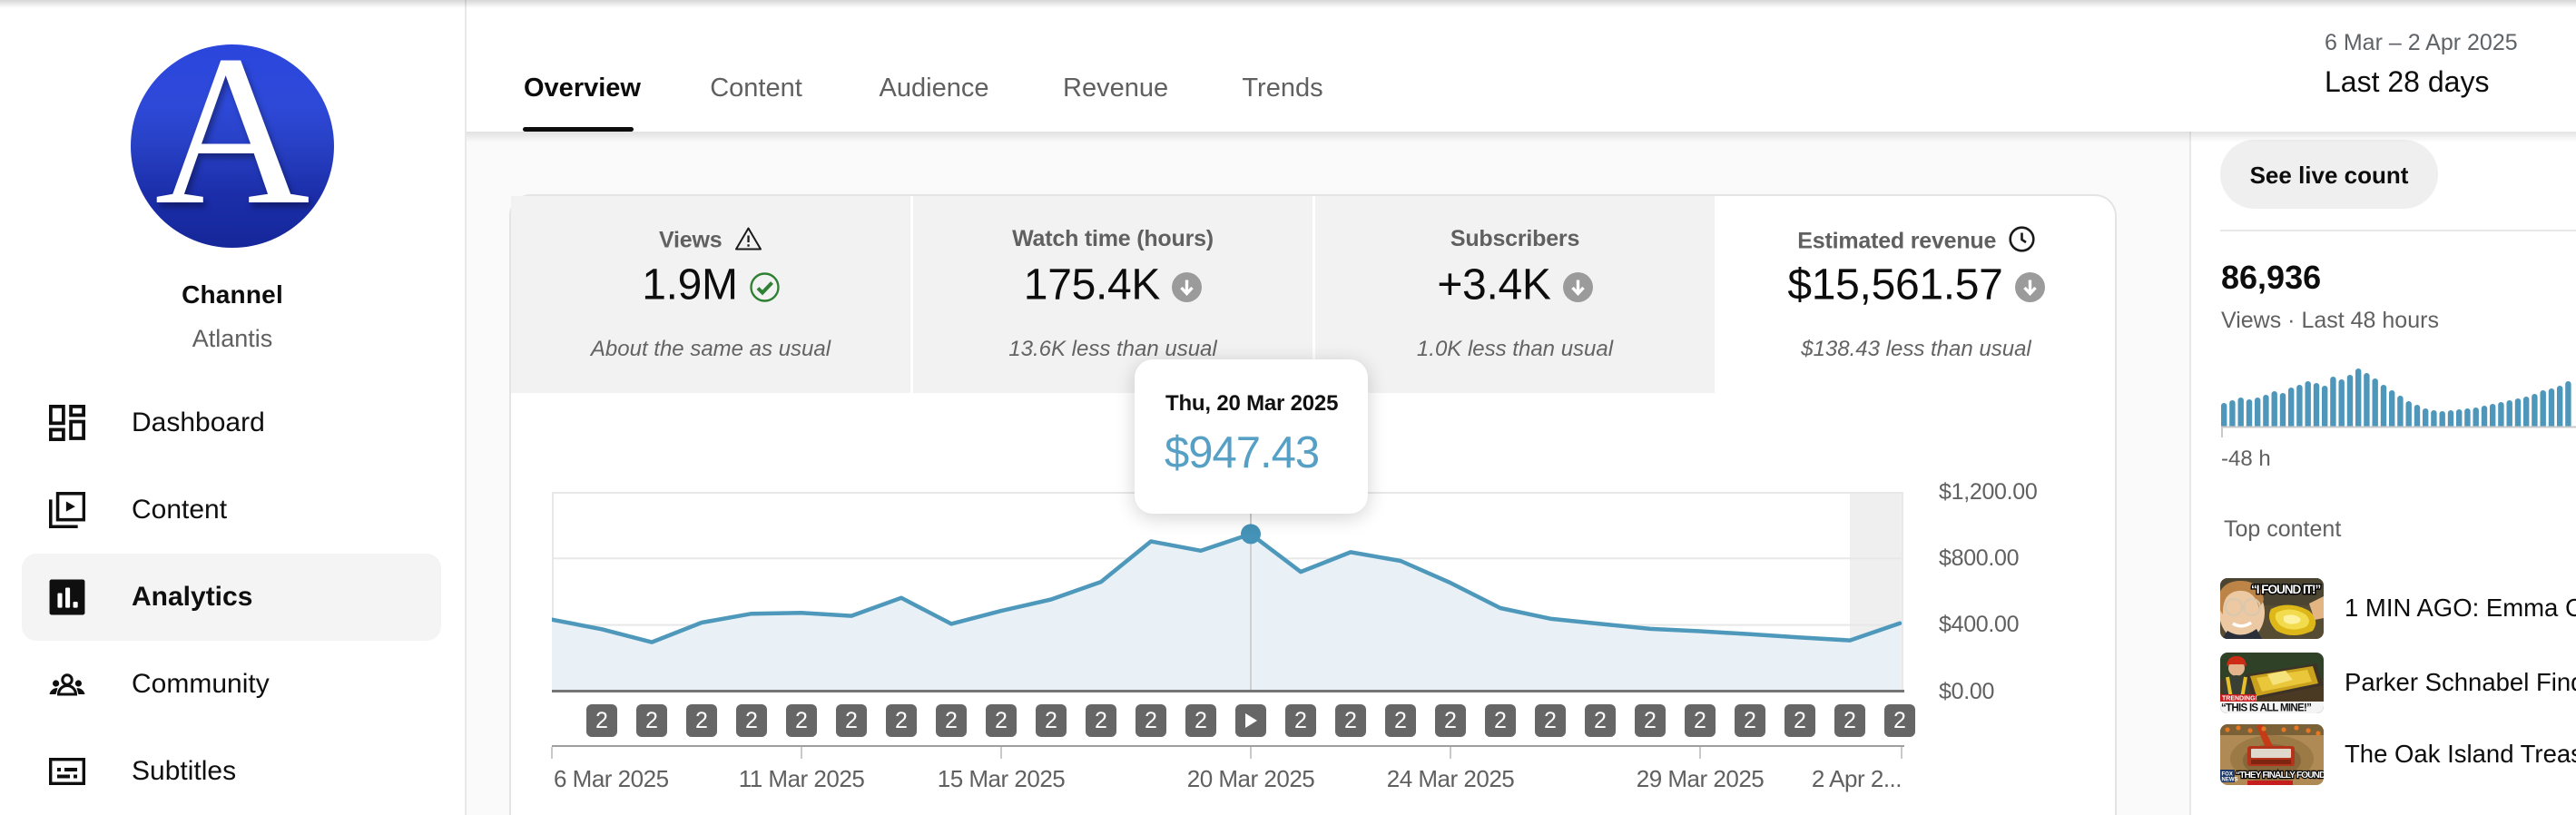 This screenshot has width=2576, height=815. What do you see at coordinates (2227, 775) in the screenshot?
I see `svg-text: FOX` at bounding box center [2227, 775].